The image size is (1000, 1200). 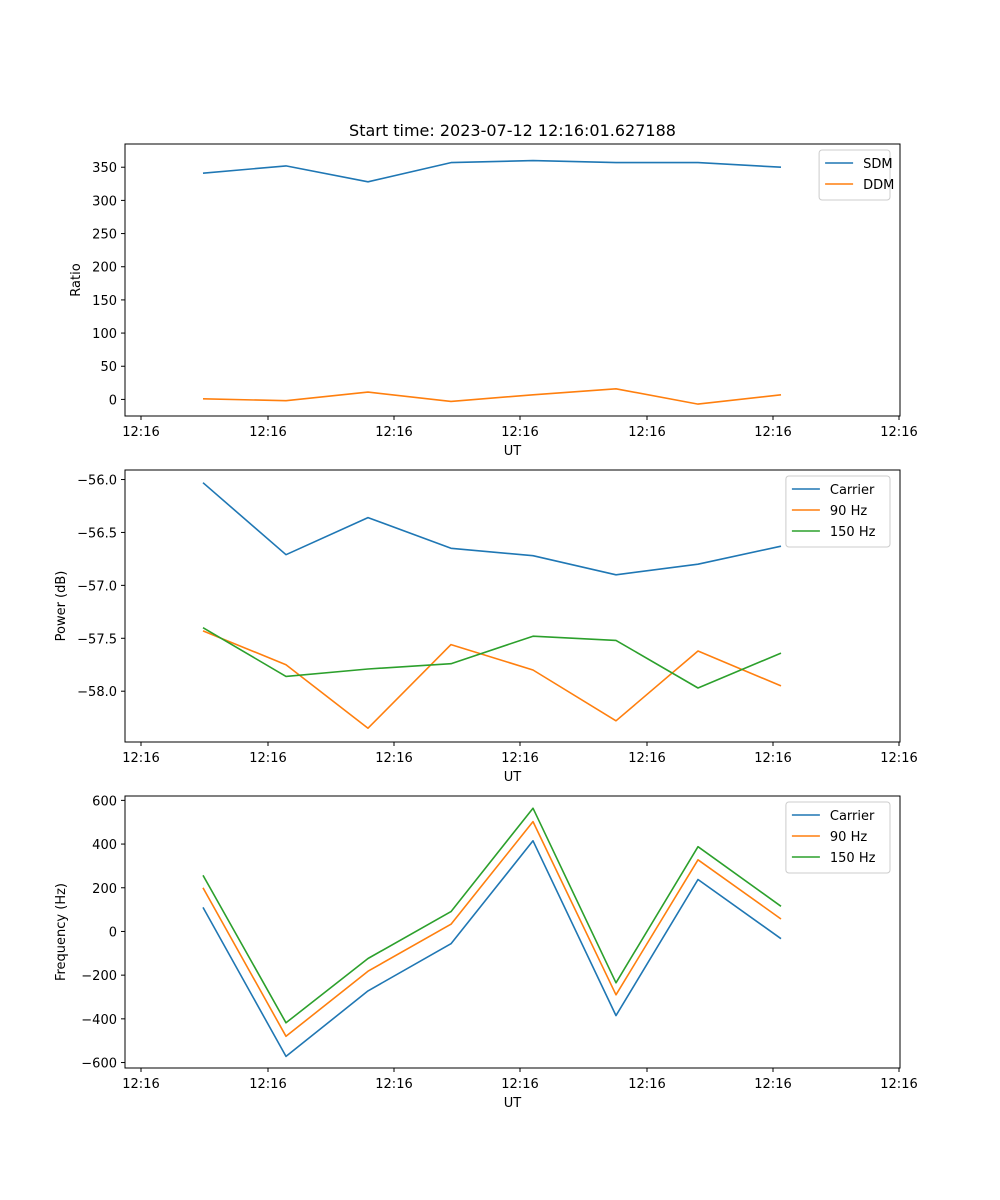 What do you see at coordinates (97, 533) in the screenshot?
I see `chart2-y-tick-label: −56.5` at bounding box center [97, 533].